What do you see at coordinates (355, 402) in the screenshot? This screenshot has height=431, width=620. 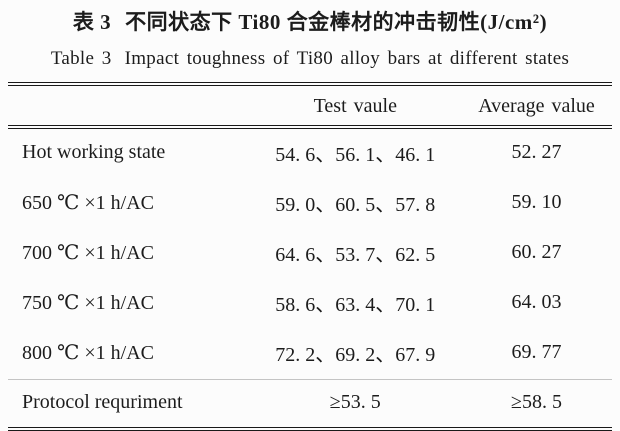 I see `test-values-cell: ≥53. 5` at bounding box center [355, 402].